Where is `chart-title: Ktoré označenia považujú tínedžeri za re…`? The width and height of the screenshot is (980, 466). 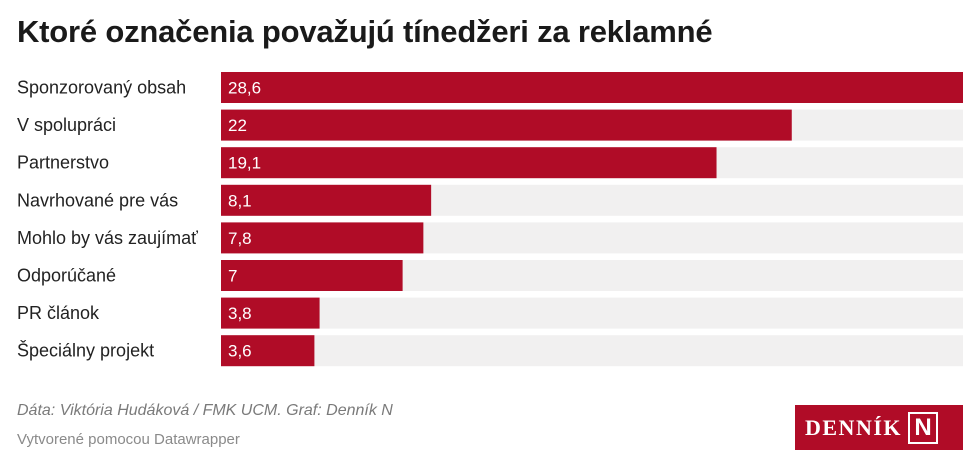 chart-title: Ktoré označenia považujú tínedžeri za re… is located at coordinates (365, 31).